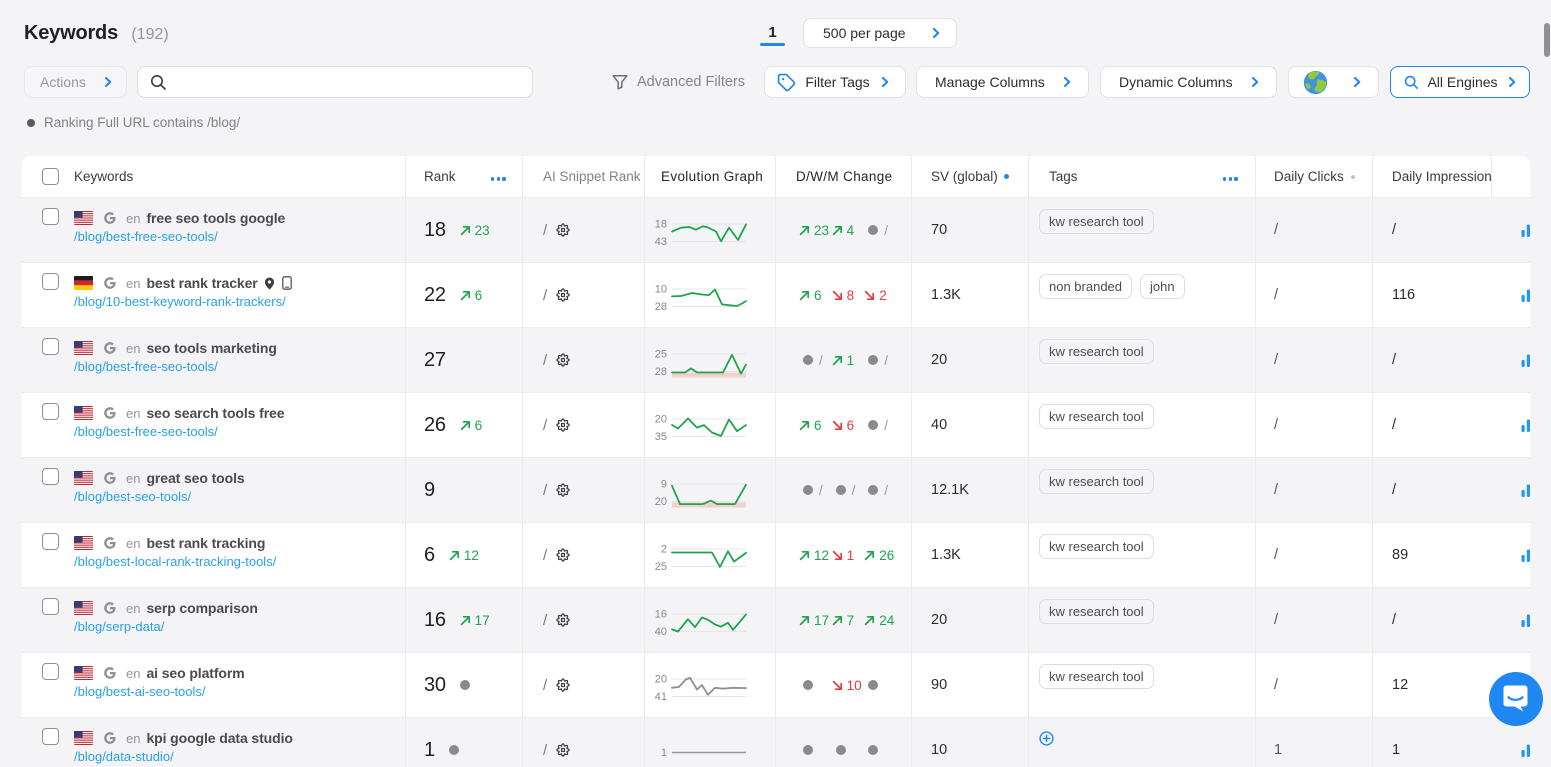 The image size is (1551, 767). What do you see at coordinates (664, 753) in the screenshot?
I see `svg-text: 1` at bounding box center [664, 753].